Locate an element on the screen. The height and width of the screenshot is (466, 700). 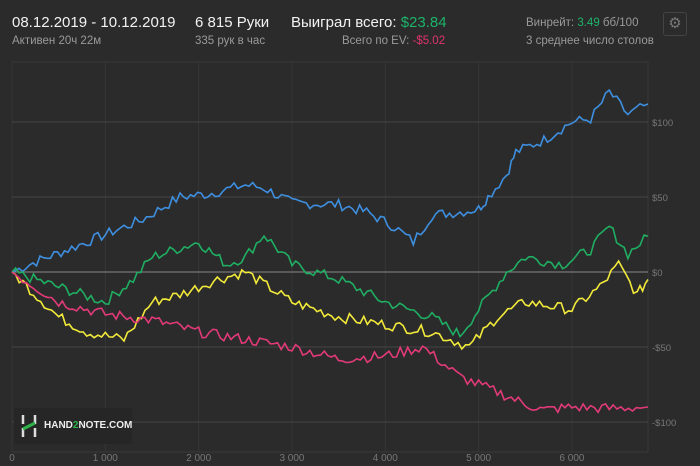
x-tick-label: 4 000 is located at coordinates (385, 458).